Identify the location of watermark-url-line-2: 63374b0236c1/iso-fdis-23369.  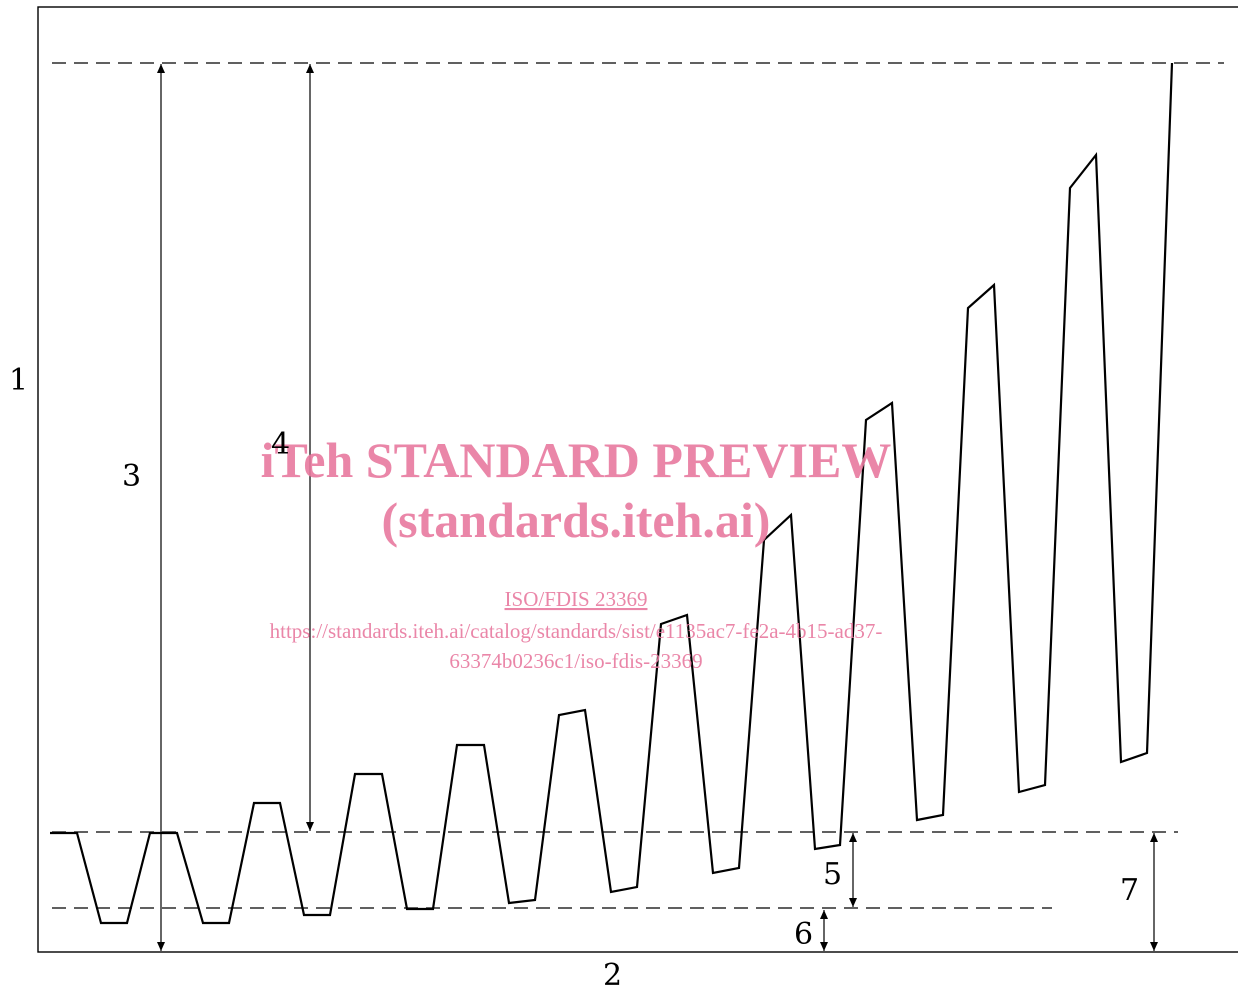
(575, 661).